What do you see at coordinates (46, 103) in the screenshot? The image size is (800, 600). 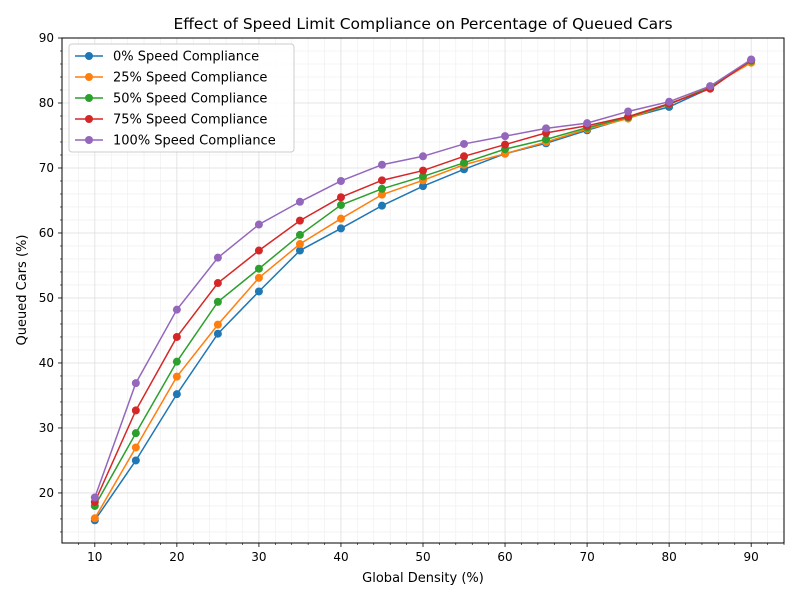 I see `y-tick-label: 80` at bounding box center [46, 103].